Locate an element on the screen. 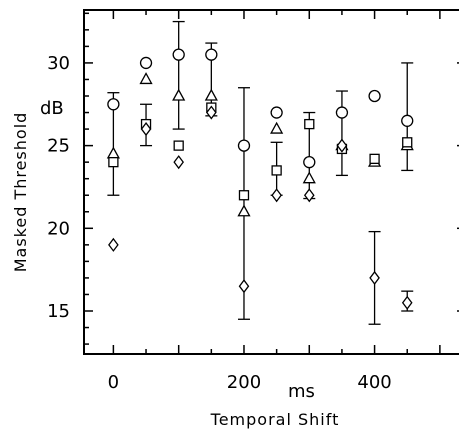 This screenshot has width=459, height=431. y-axis-unit: dB is located at coordinates (52, 108).